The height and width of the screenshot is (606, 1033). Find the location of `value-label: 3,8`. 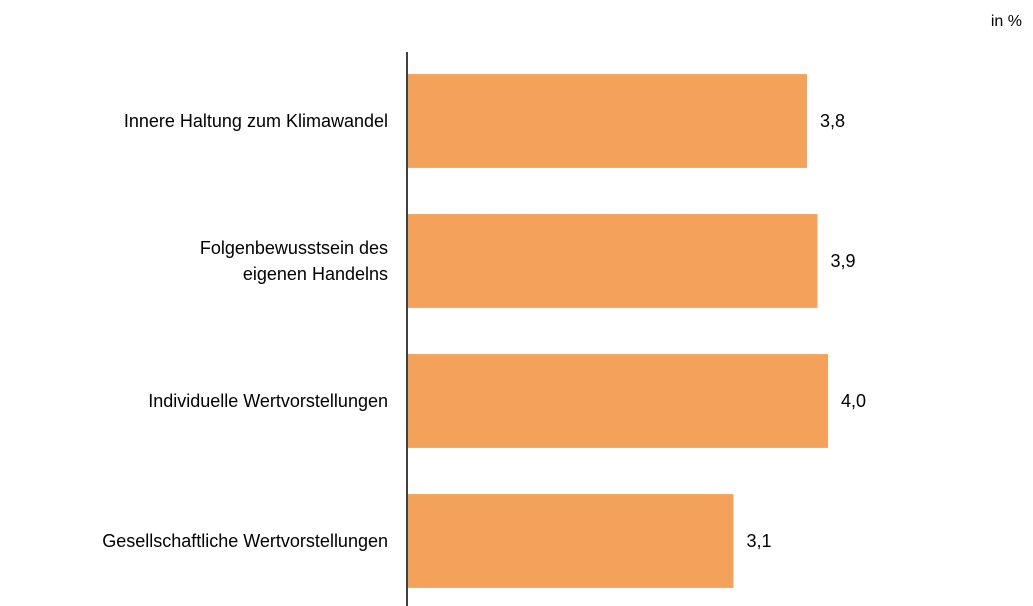

value-label: 3,8 is located at coordinates (832, 121).